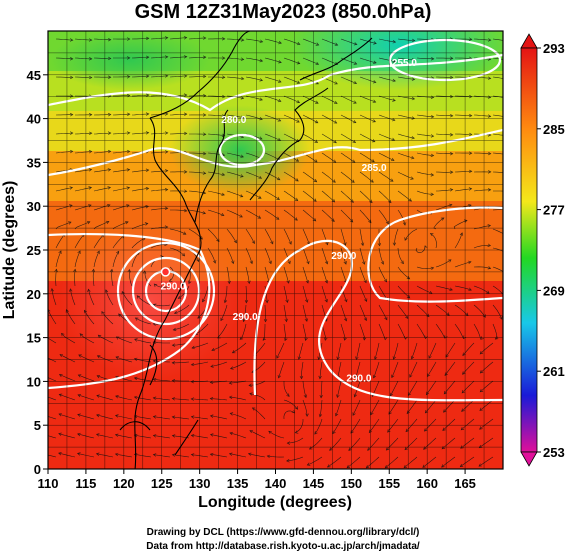 The image size is (566, 554). Describe the element at coordinates (389, 483) in the screenshot. I see `x-tick-label: 155` at that location.